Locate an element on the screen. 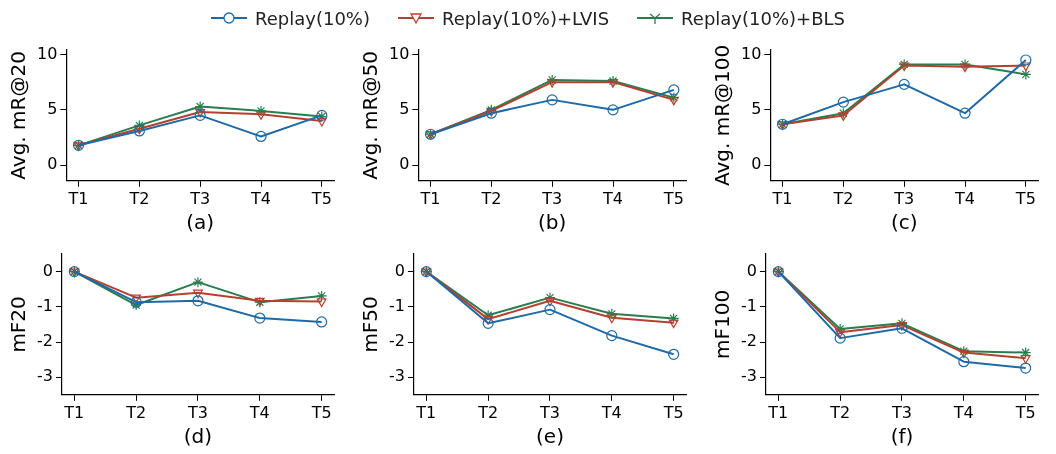 This screenshot has width=1056, height=454. y-axis-title: Avg. mR@20 is located at coordinates (18, 115).